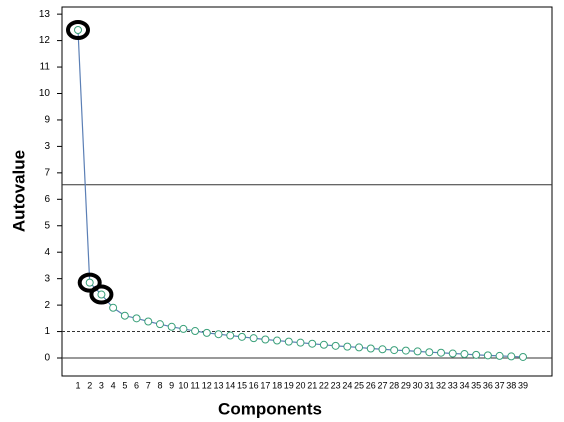 Image resolution: width=564 pixels, height=422 pixels. What do you see at coordinates (47, 358) in the screenshot?
I see `y-tick-label: 0` at bounding box center [47, 358].